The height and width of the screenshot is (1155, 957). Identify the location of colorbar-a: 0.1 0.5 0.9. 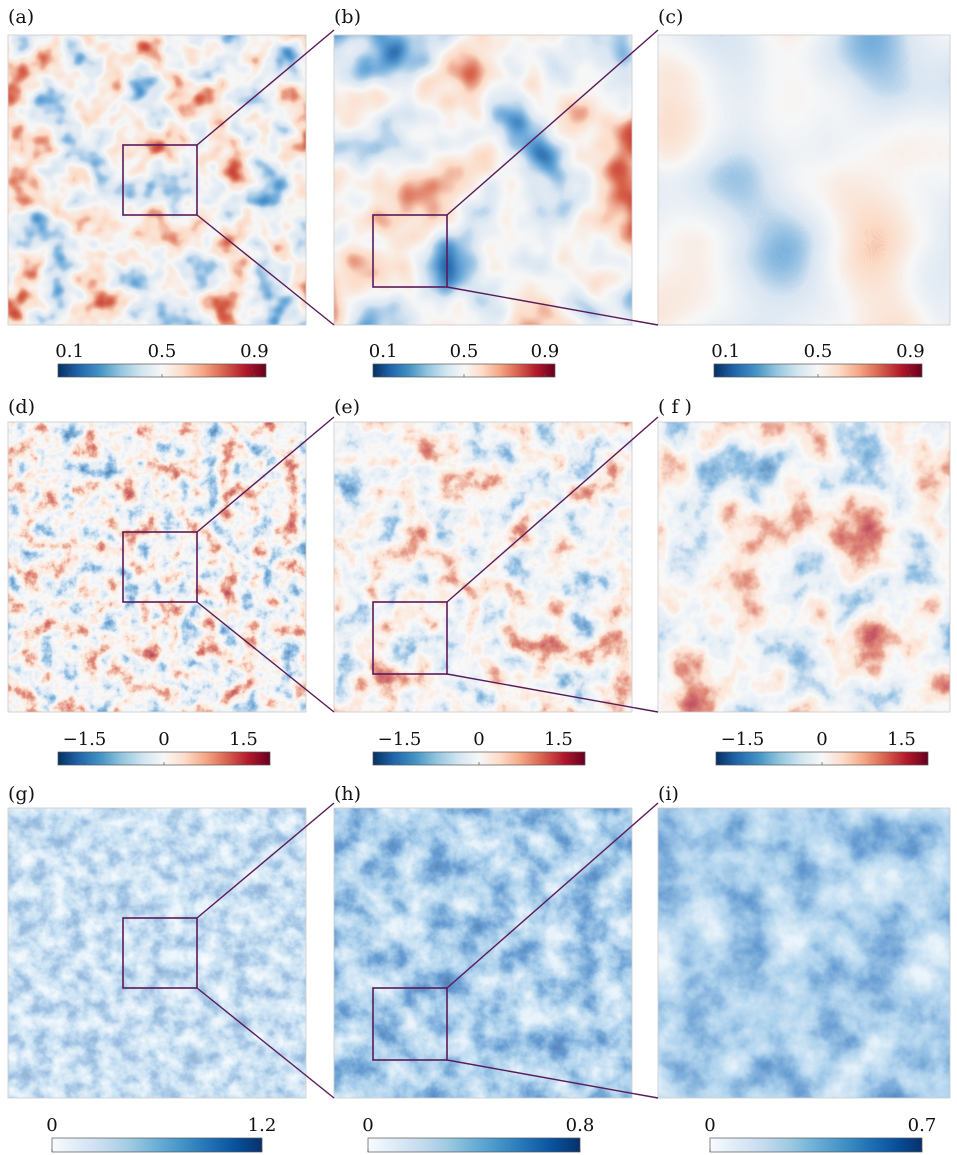
(162, 359).